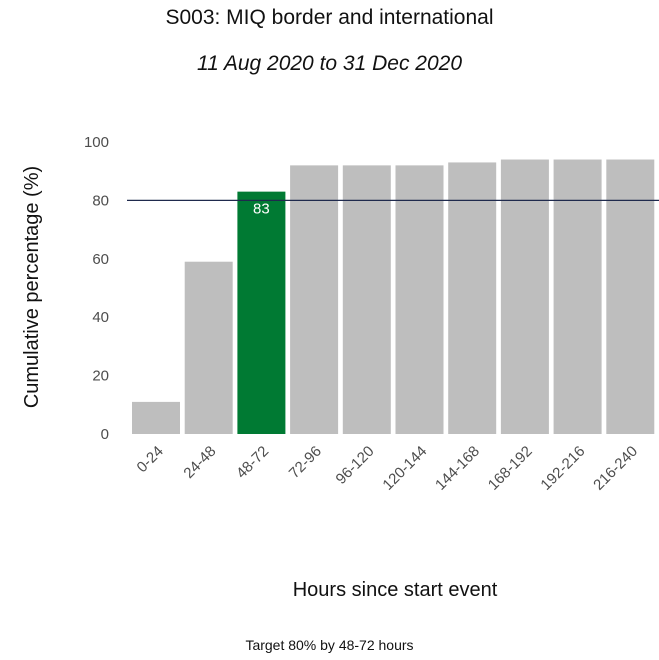 Image resolution: width=659 pixels, height=660 pixels. What do you see at coordinates (252, 462) in the screenshot?
I see `x-tick-label: 48-72` at bounding box center [252, 462].